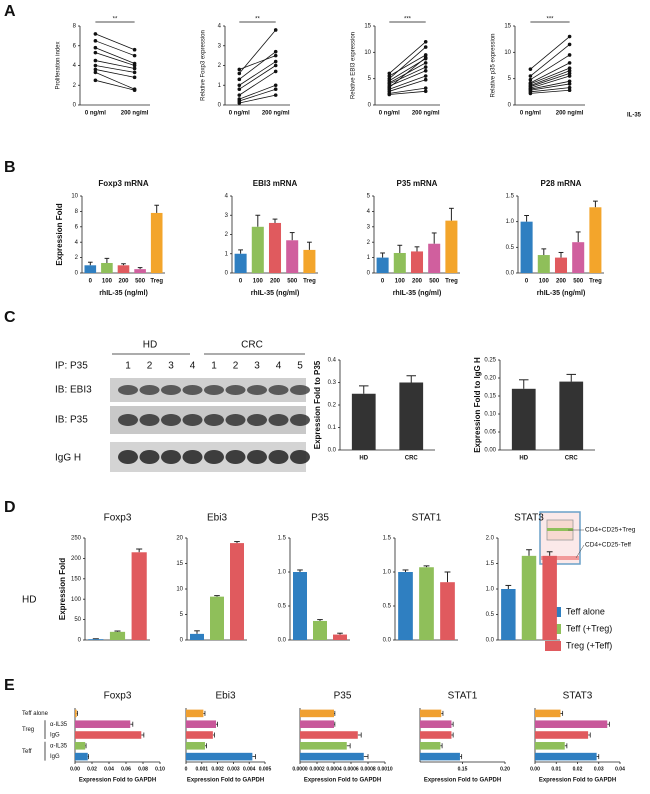 The width and height of the screenshot is (650, 794). What do you see at coordinates (115, 20) in the screenshot?
I see `significance: **` at bounding box center [115, 20].